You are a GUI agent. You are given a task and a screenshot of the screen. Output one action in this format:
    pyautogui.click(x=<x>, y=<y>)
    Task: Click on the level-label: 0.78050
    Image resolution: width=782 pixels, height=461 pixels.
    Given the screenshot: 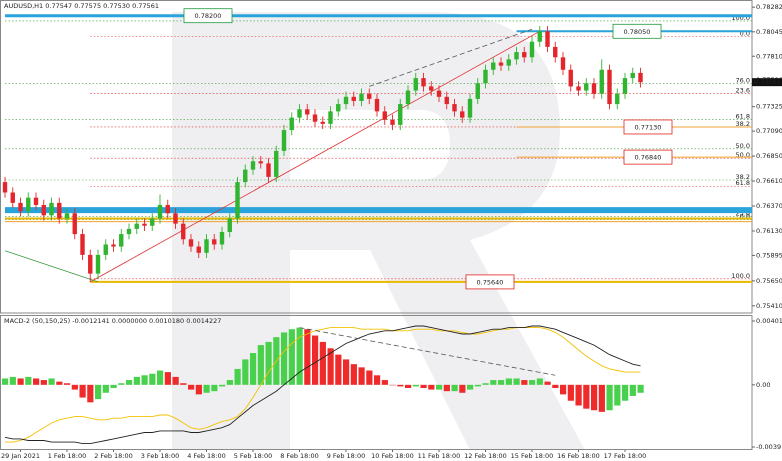 What is the action you would take?
    pyautogui.click(x=637, y=32)
    